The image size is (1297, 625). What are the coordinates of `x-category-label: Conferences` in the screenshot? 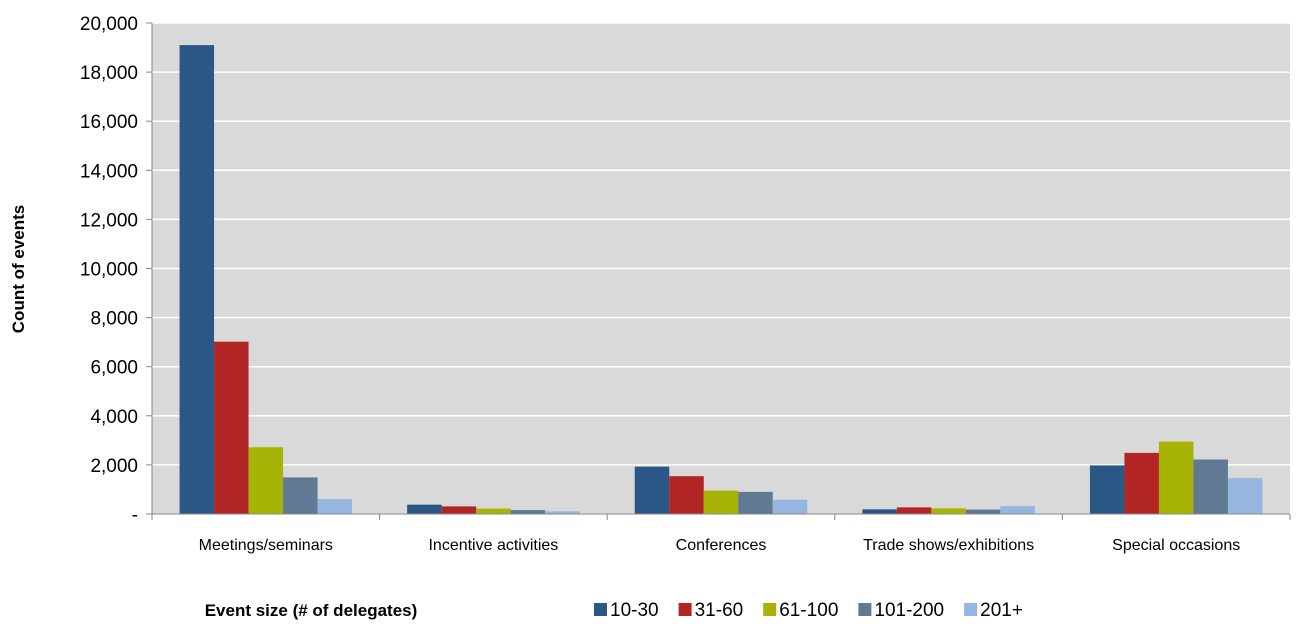 It's located at (721, 545).